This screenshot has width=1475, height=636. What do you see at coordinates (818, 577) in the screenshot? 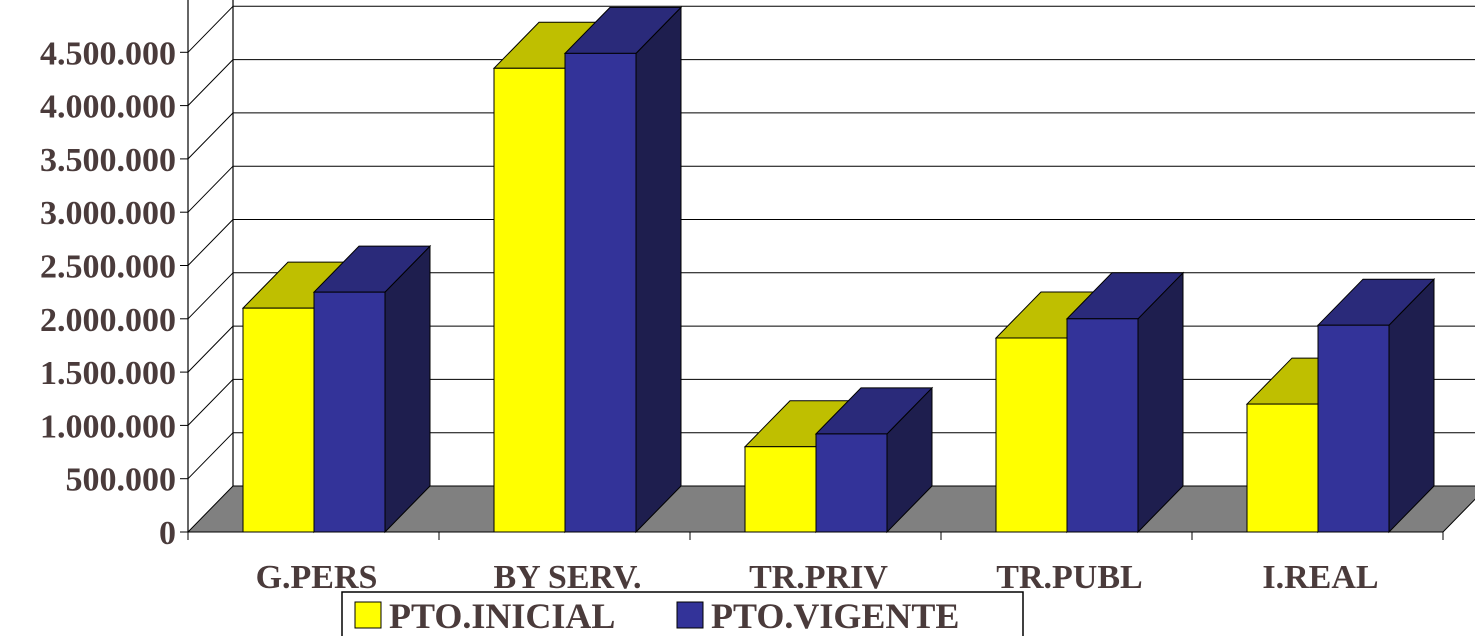
I see `x-tick-label: TR.PRIV` at bounding box center [818, 577].